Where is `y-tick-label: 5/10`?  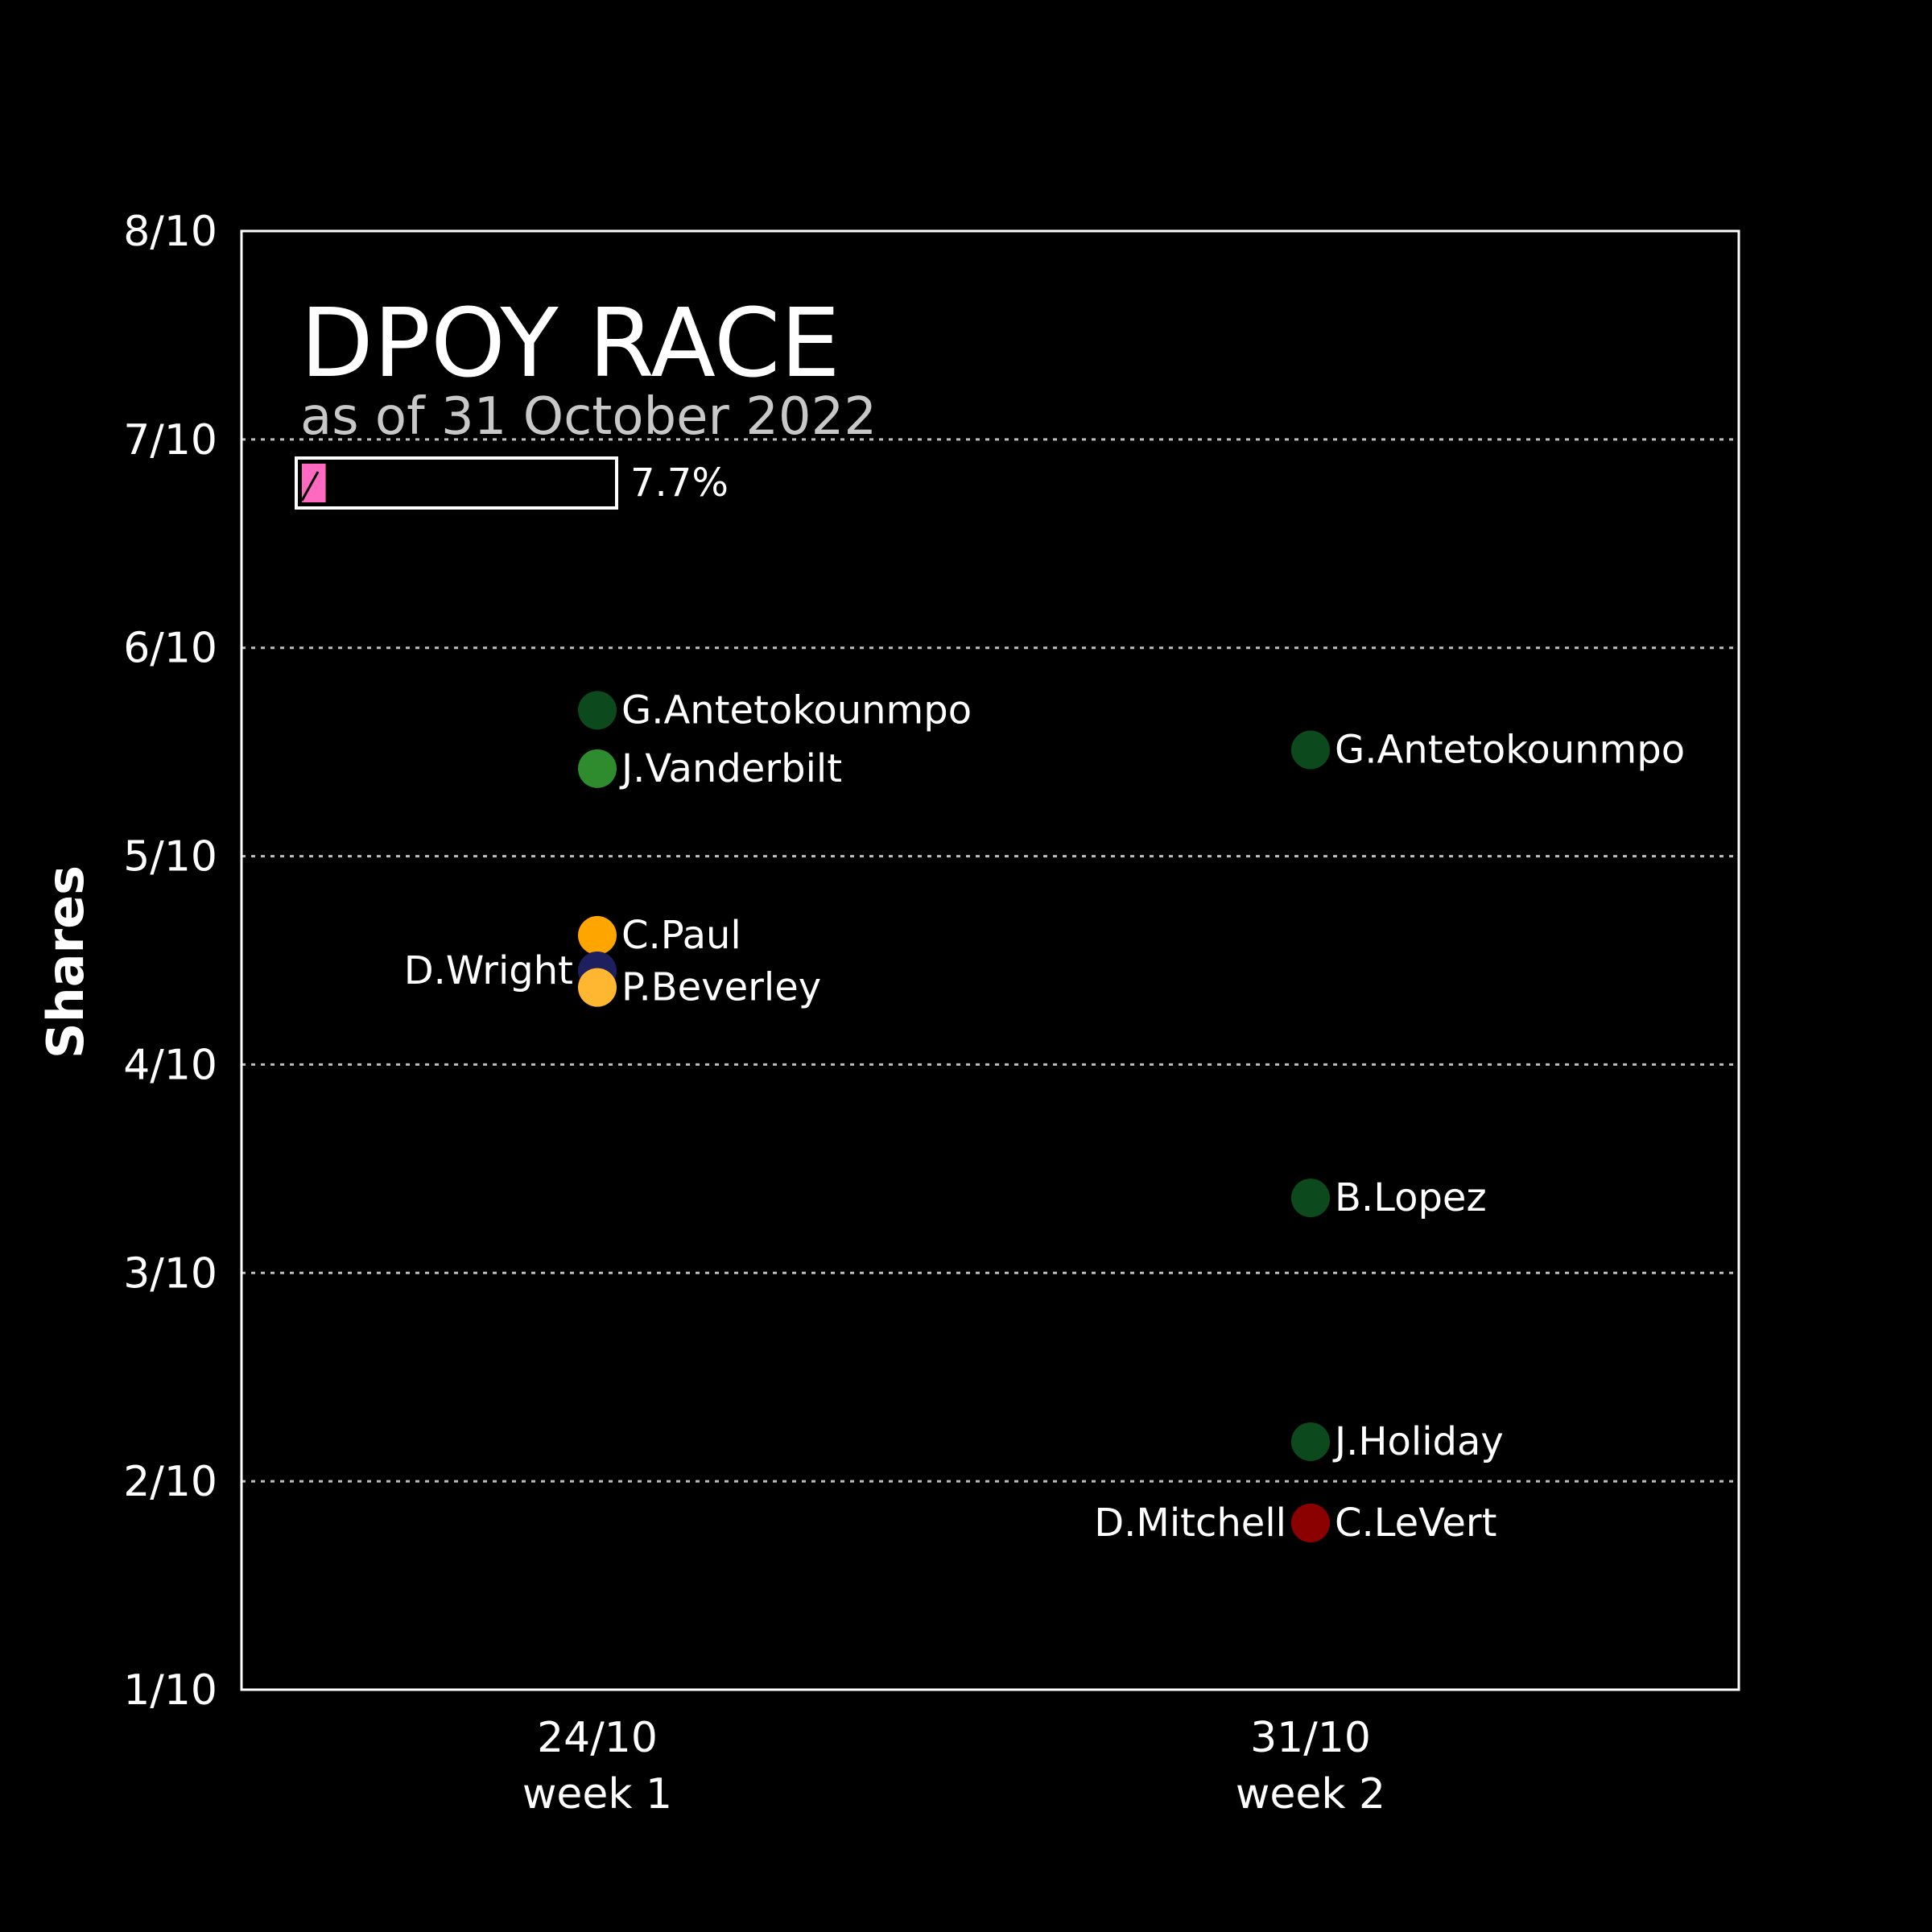 y-tick-label: 5/10 is located at coordinates (170, 857).